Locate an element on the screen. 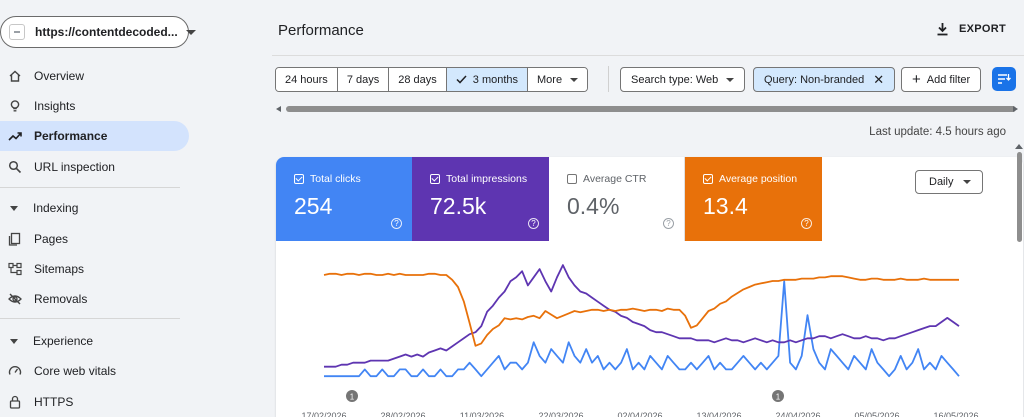  pages-icon is located at coordinates (15, 239).